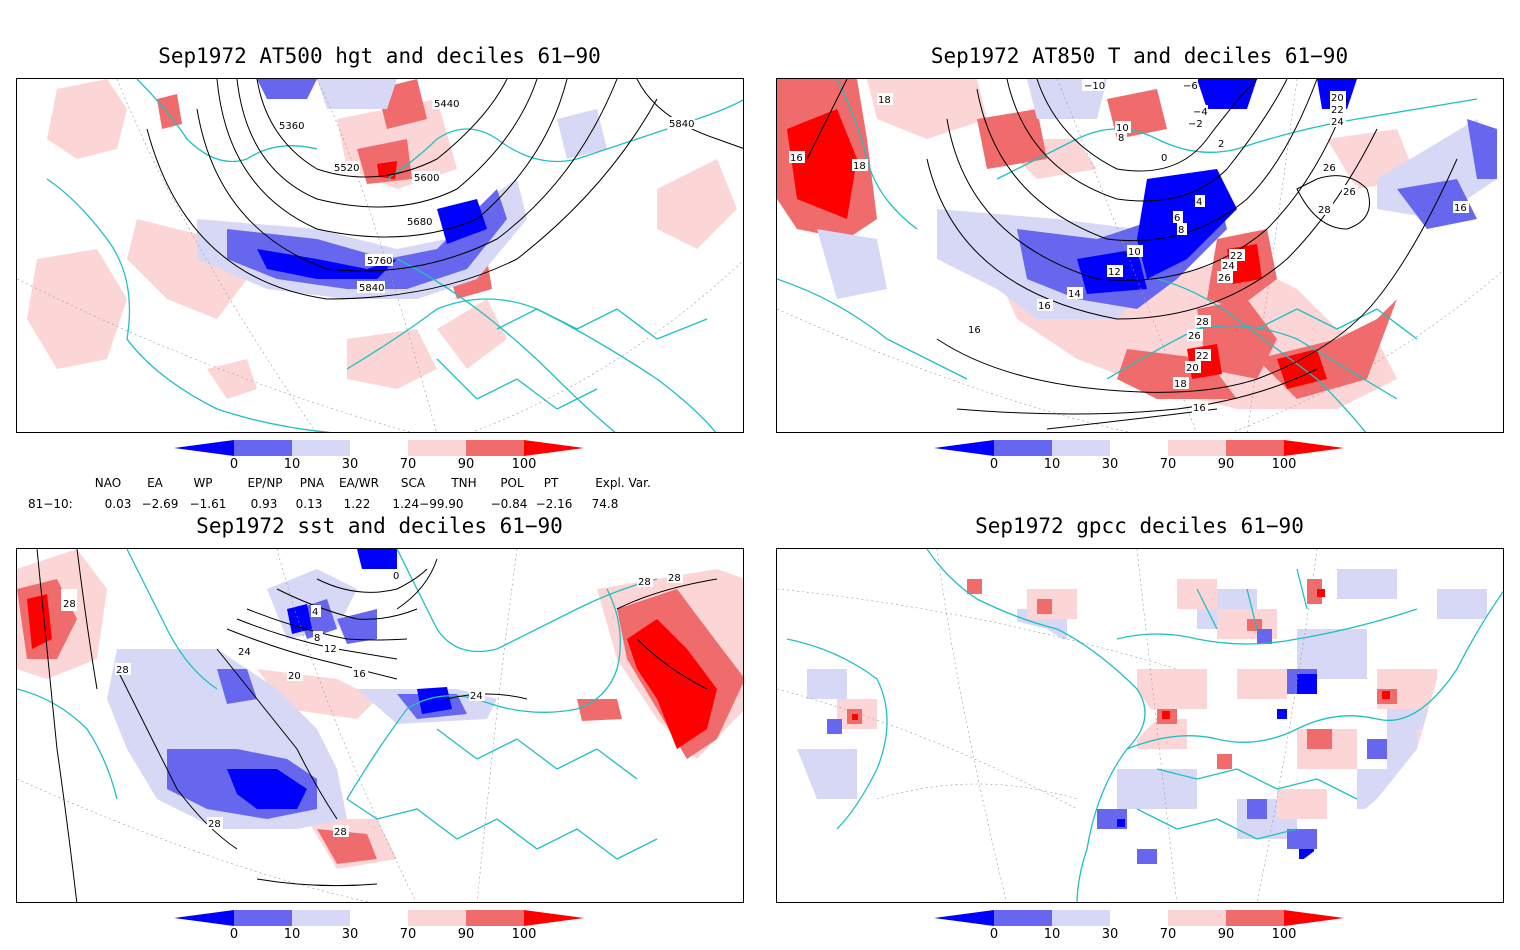 The image size is (1520, 950). What do you see at coordinates (419, 222) in the screenshot?
I see `contour-label: 5680` at bounding box center [419, 222].